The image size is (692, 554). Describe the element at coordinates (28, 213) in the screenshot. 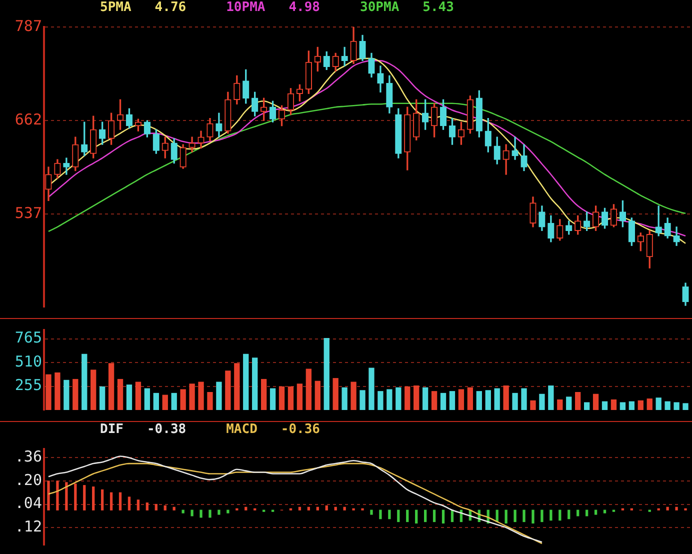

I see `y-tick-label: 537` at that location.